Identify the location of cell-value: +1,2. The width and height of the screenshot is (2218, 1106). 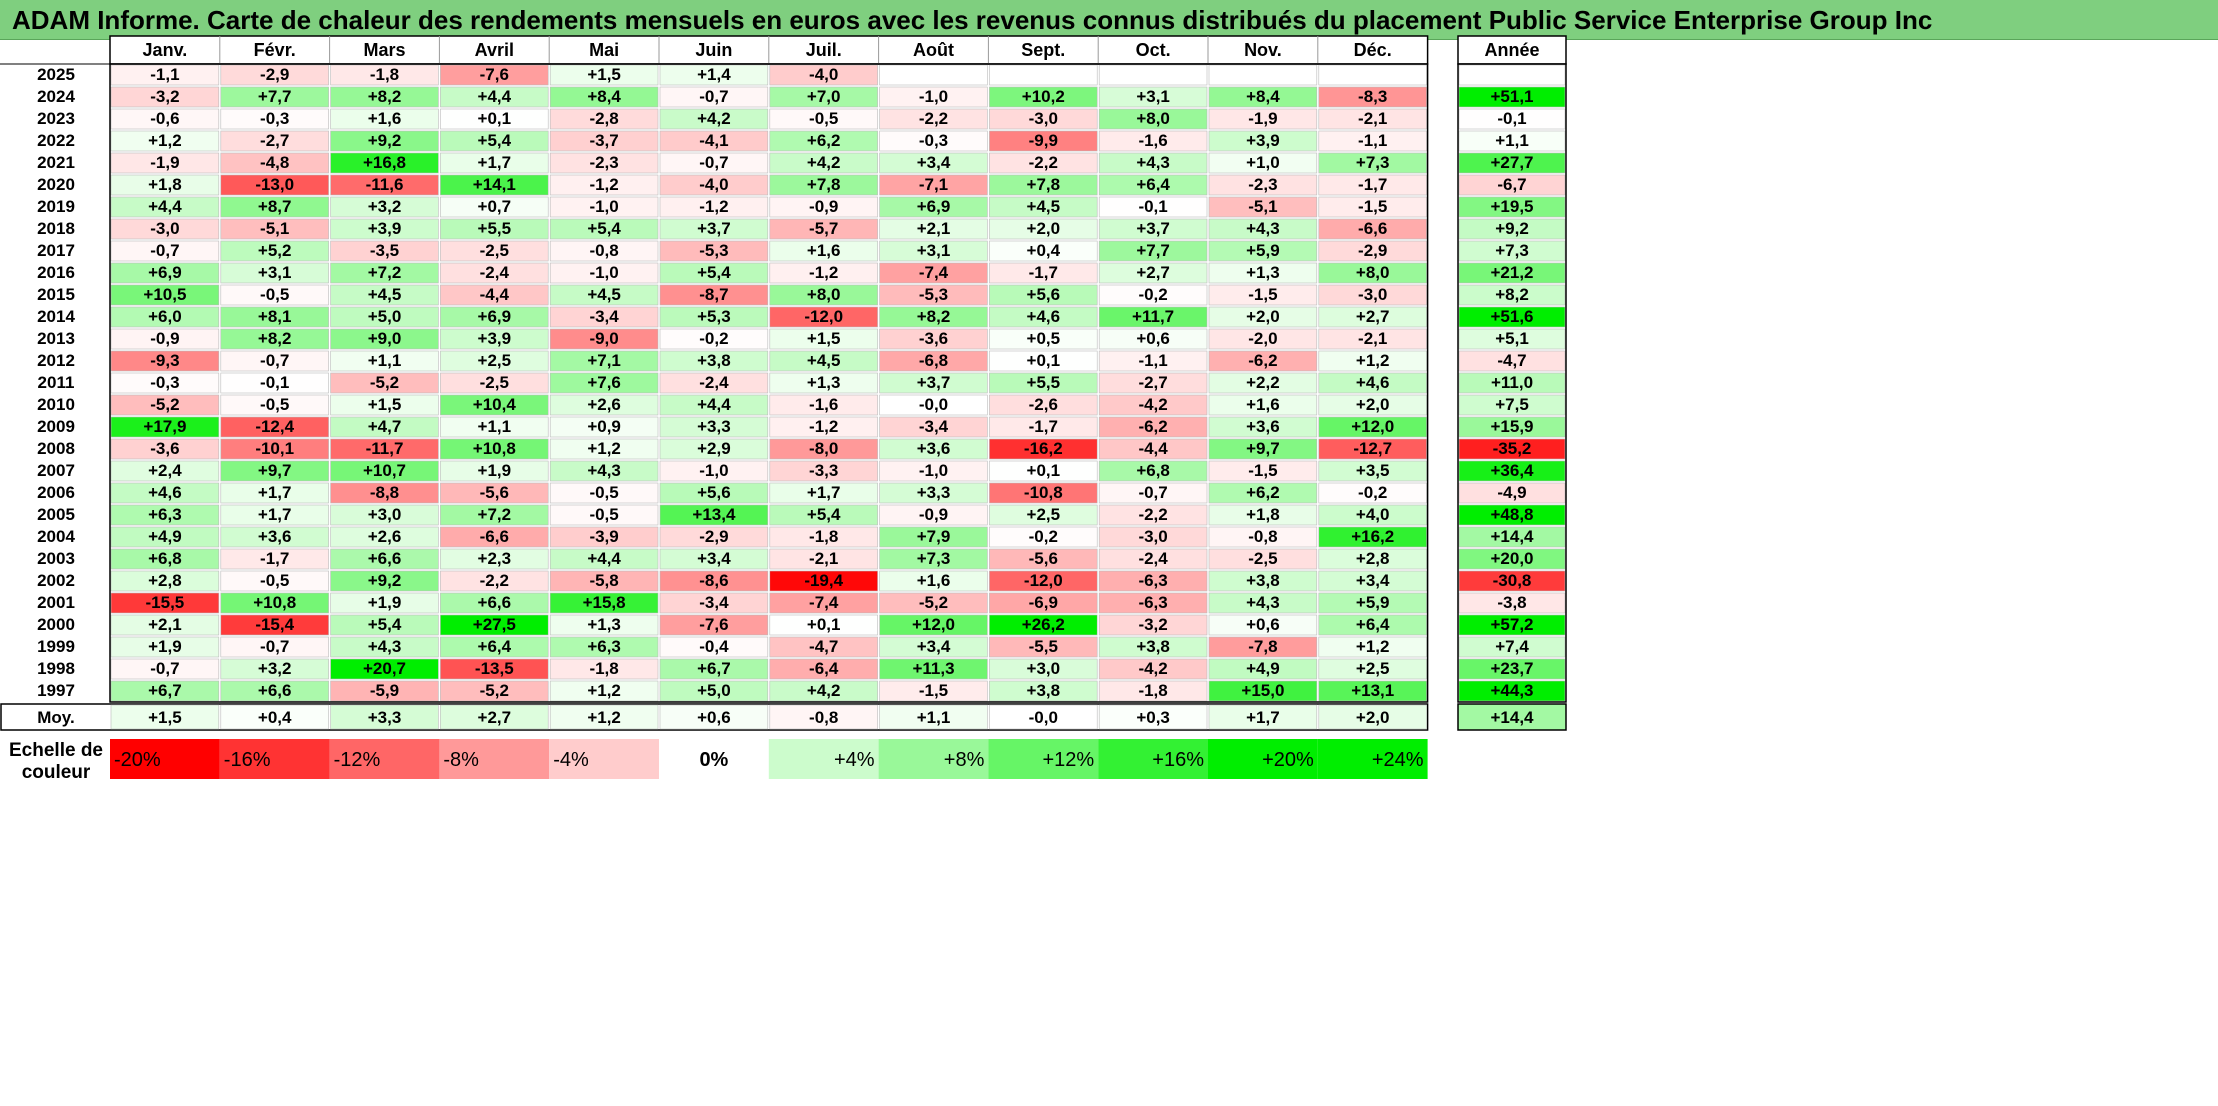
(1373, 646).